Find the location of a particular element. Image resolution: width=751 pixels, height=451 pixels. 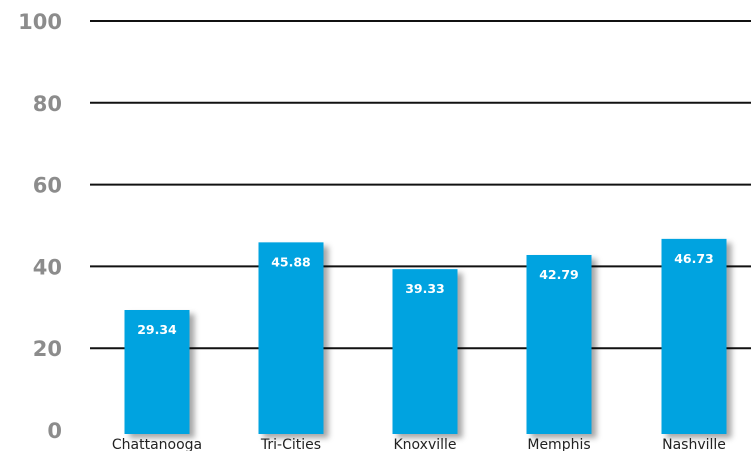

bar-tri-cities is located at coordinates (291, 338).